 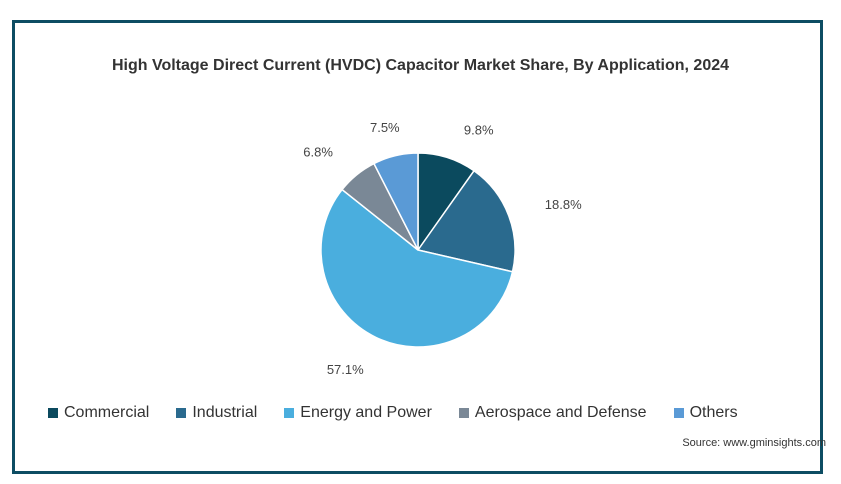 I want to click on legend-item-others: Others, so click(x=705, y=413).